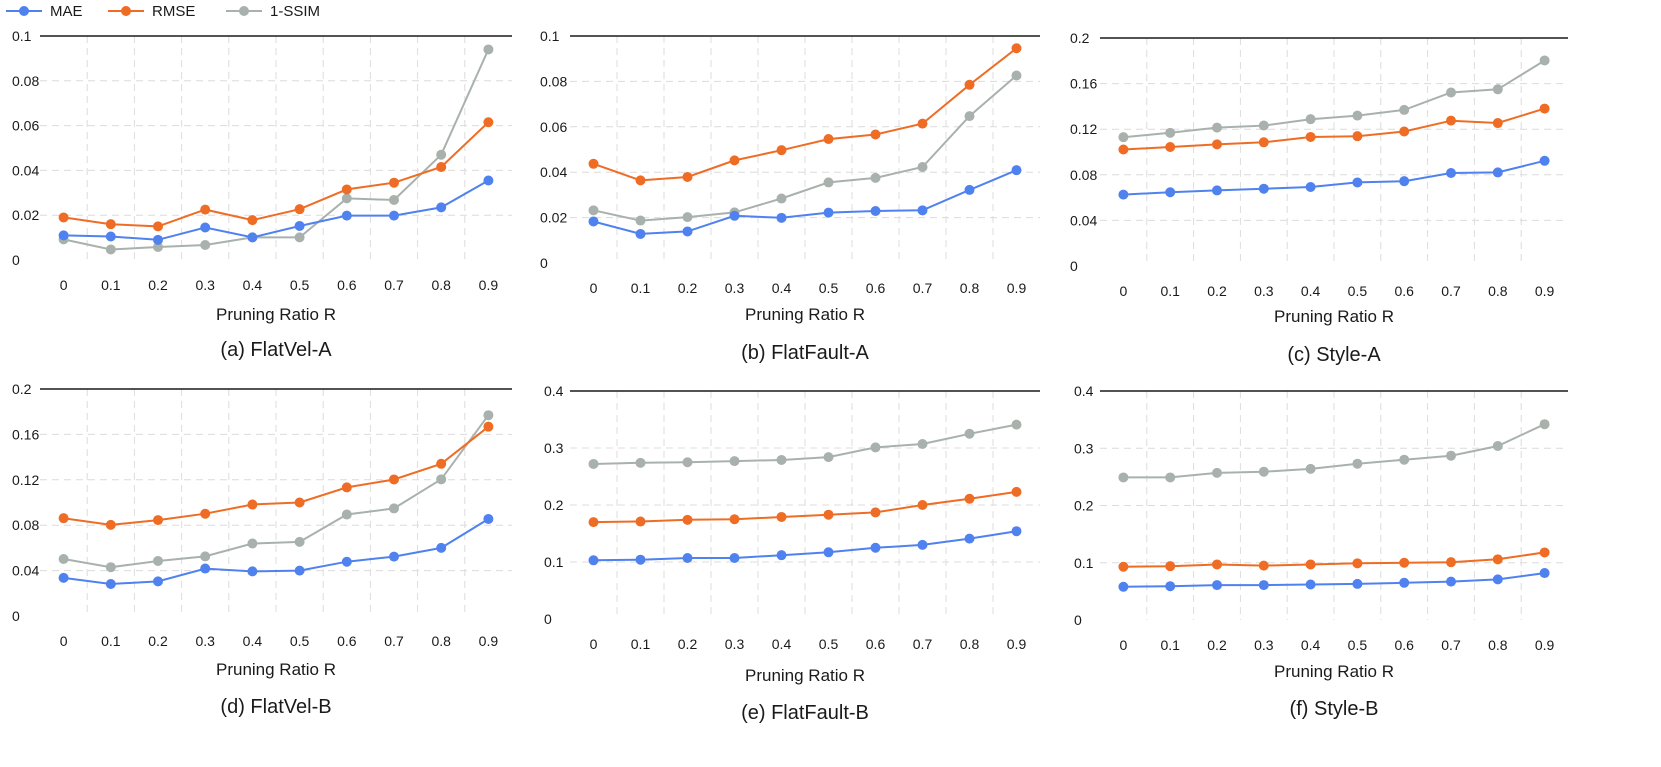  What do you see at coordinates (347, 285) in the screenshot?
I see `x-tick-label: 0.6` at bounding box center [347, 285].